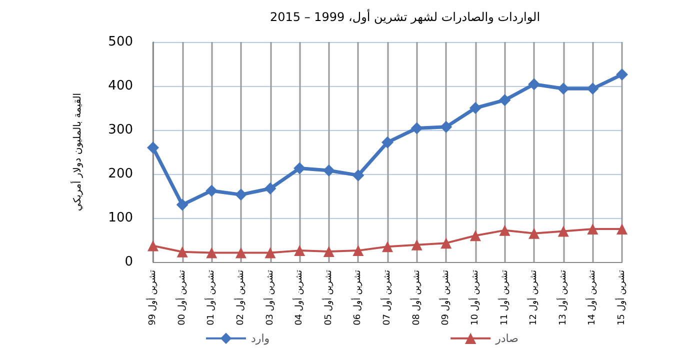 The width and height of the screenshot is (700, 350). What do you see at coordinates (386, 298) in the screenshot?
I see `x-tick-label: تشرين أول 07` at bounding box center [386, 298].